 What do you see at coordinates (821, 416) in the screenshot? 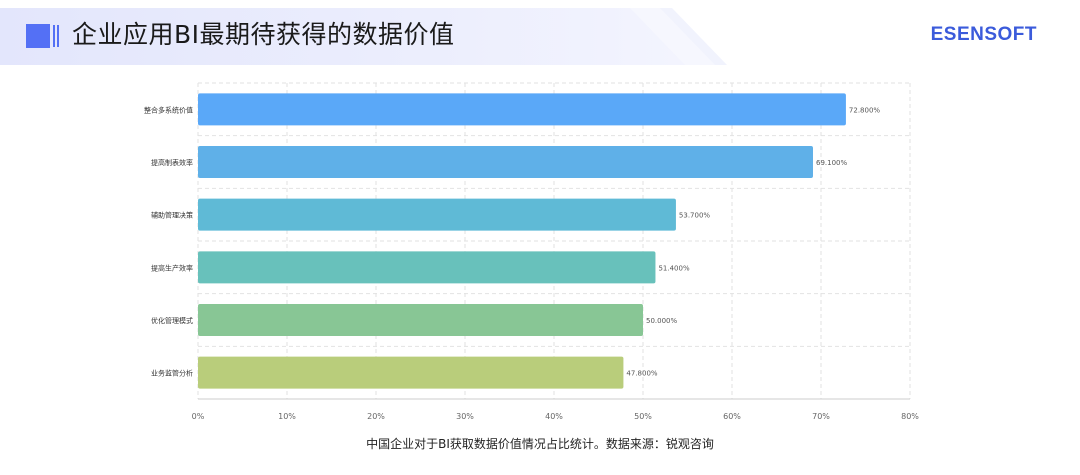
I see `x-tick-label: 70%` at bounding box center [821, 416].